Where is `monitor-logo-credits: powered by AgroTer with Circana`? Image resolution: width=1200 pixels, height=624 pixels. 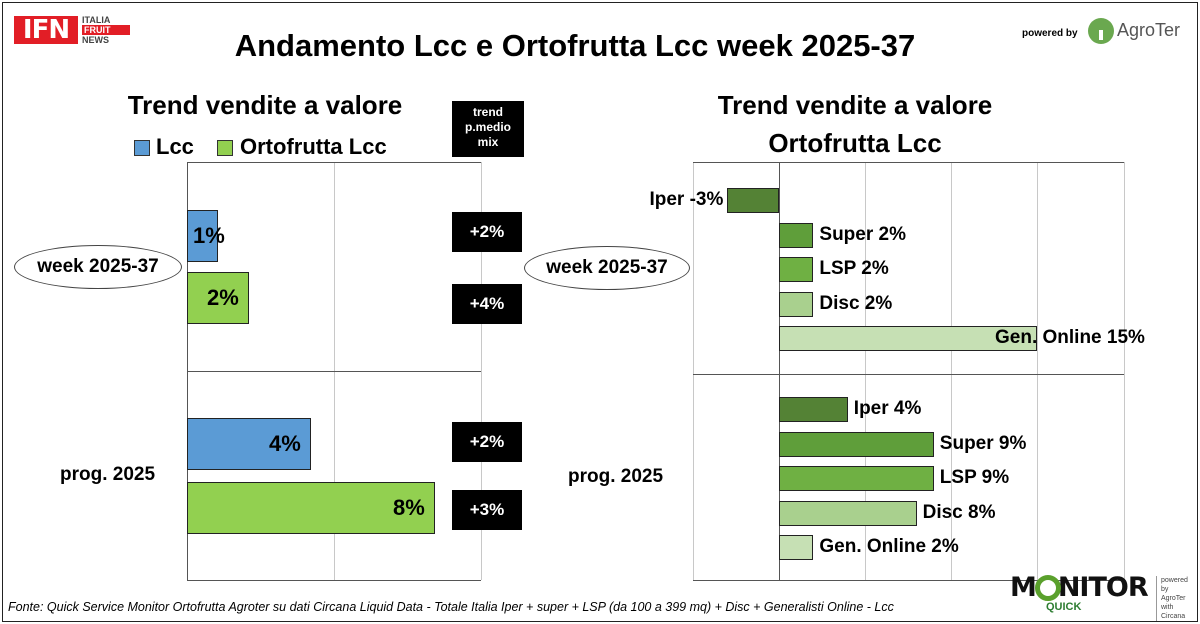
monitor-logo-credits: powered by AgroTer with Circana is located at coordinates (1176, 598).